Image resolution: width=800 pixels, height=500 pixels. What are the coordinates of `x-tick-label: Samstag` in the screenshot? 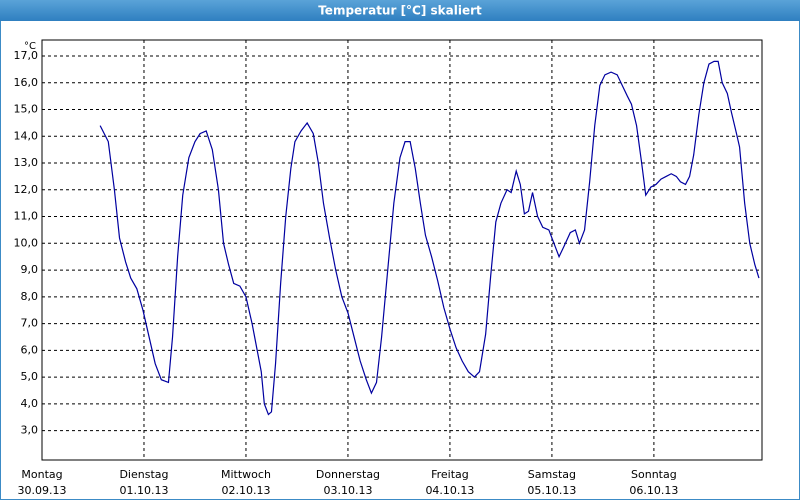 It's located at (552, 474).